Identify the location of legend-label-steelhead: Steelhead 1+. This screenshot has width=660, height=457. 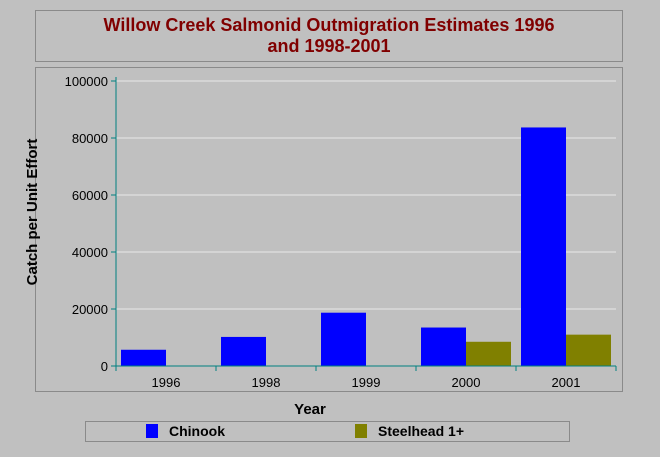
(421, 431).